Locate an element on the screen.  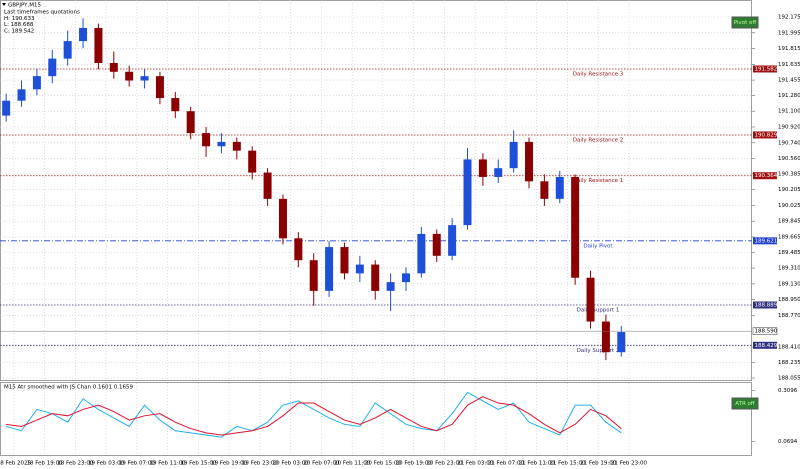
current-price: 188.590 is located at coordinates (766, 332).